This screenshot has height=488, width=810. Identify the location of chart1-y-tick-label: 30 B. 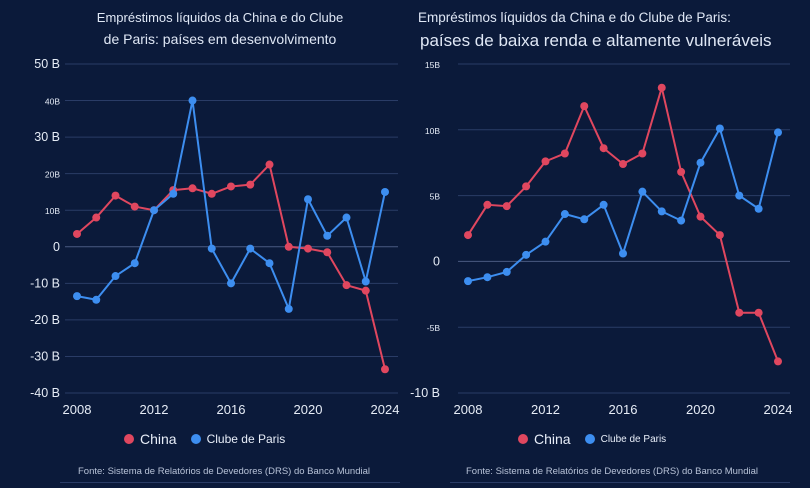
(47, 137).